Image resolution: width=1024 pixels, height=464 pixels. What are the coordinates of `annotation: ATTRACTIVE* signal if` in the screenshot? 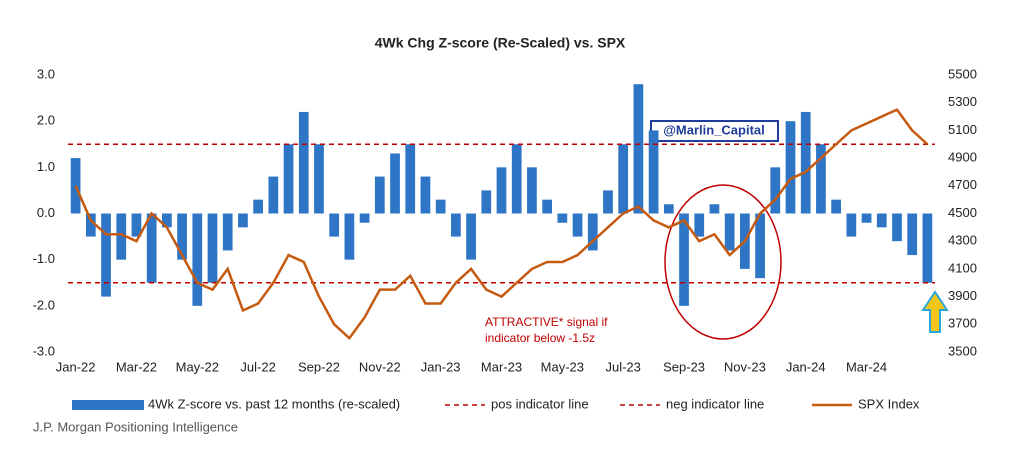 It's located at (546, 322).